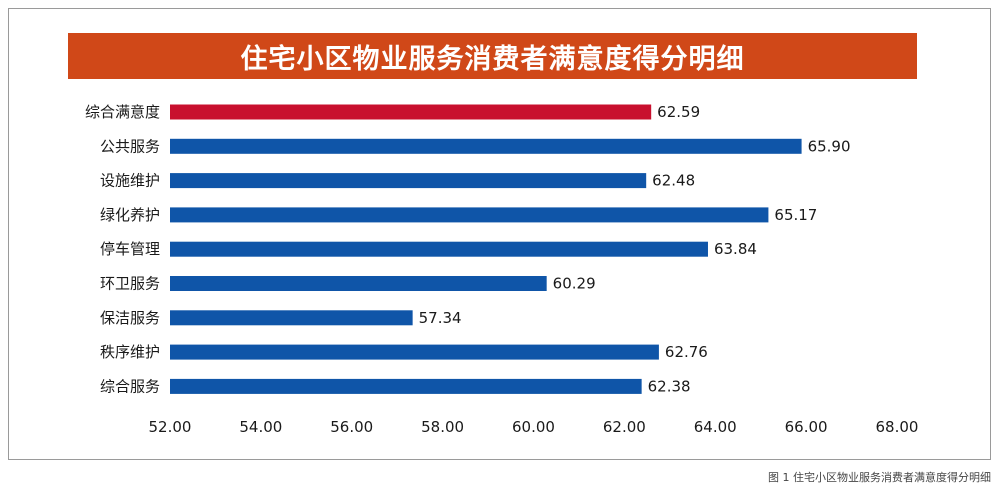  What do you see at coordinates (678, 112) in the screenshot?
I see `data-label: 62.59` at bounding box center [678, 112].